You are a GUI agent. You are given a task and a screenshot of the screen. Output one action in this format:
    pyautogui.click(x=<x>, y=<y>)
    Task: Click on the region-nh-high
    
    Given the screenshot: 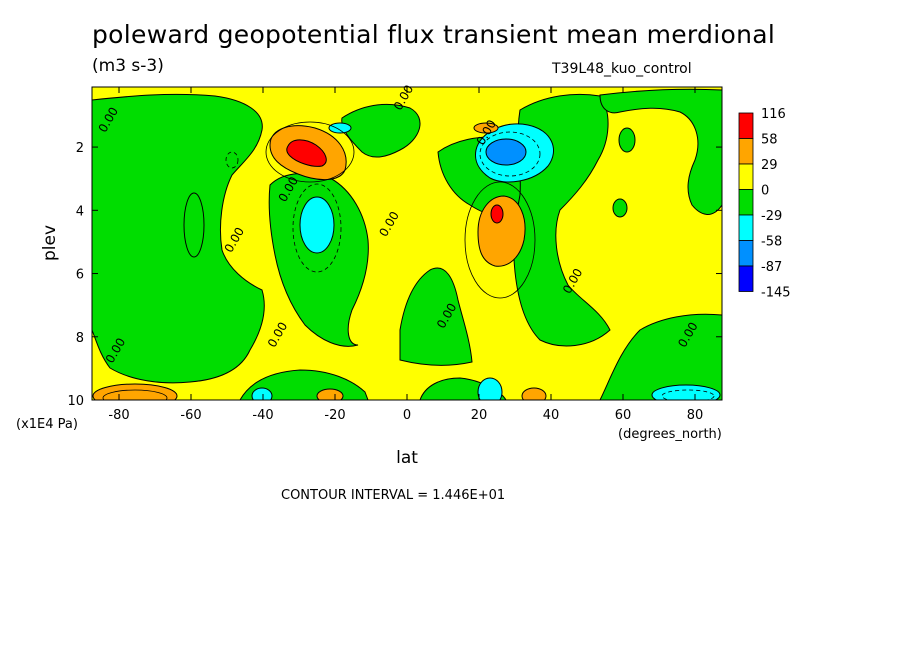 What is the action you would take?
    pyautogui.click(x=660, y=151)
    